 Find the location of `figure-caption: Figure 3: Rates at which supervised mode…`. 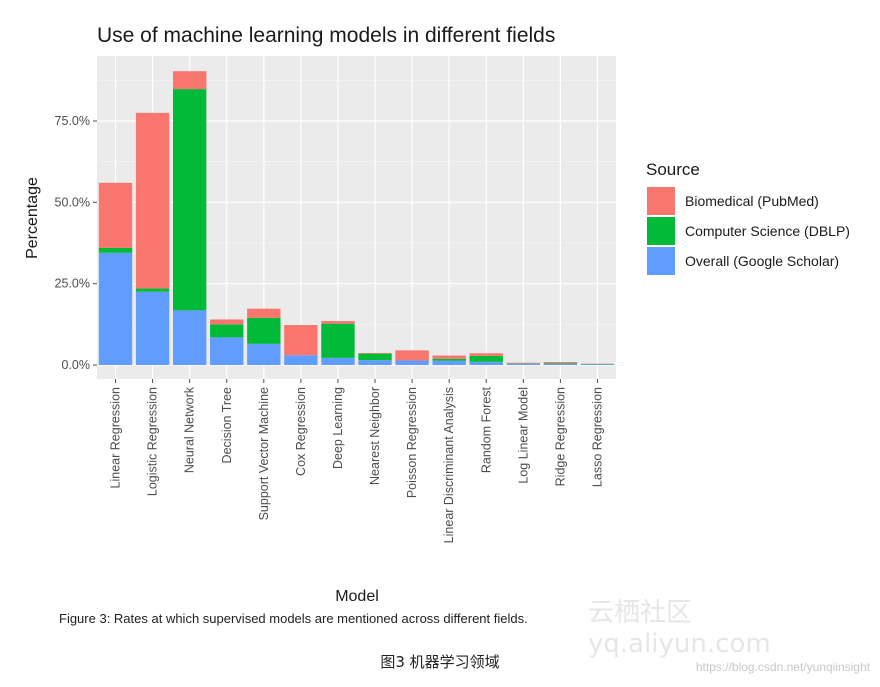

figure-caption: Figure 3: Rates at which supervised mode… is located at coordinates (293, 618).